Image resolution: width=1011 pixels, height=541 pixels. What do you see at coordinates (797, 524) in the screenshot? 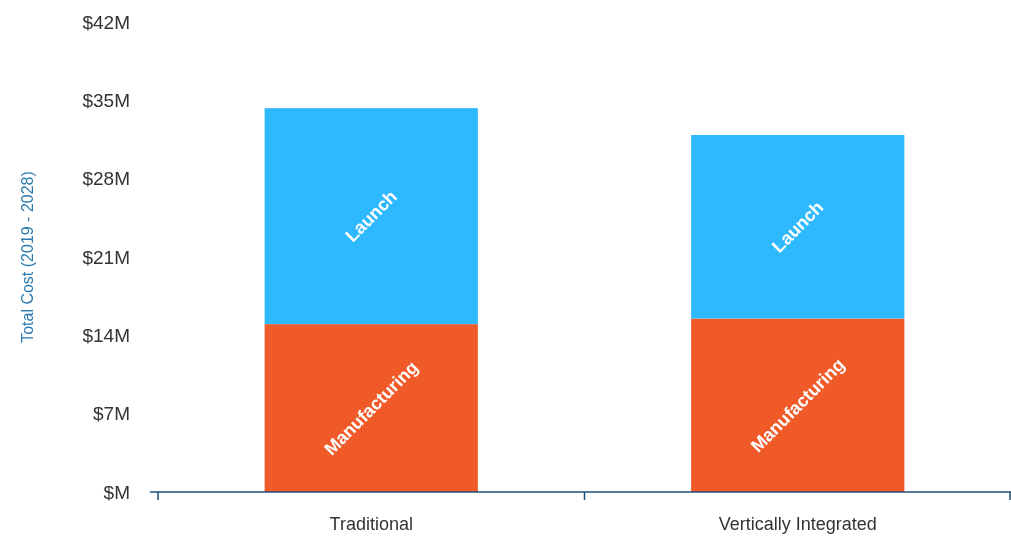
I see `x-tick-label: Vertically Integrated` at bounding box center [797, 524].